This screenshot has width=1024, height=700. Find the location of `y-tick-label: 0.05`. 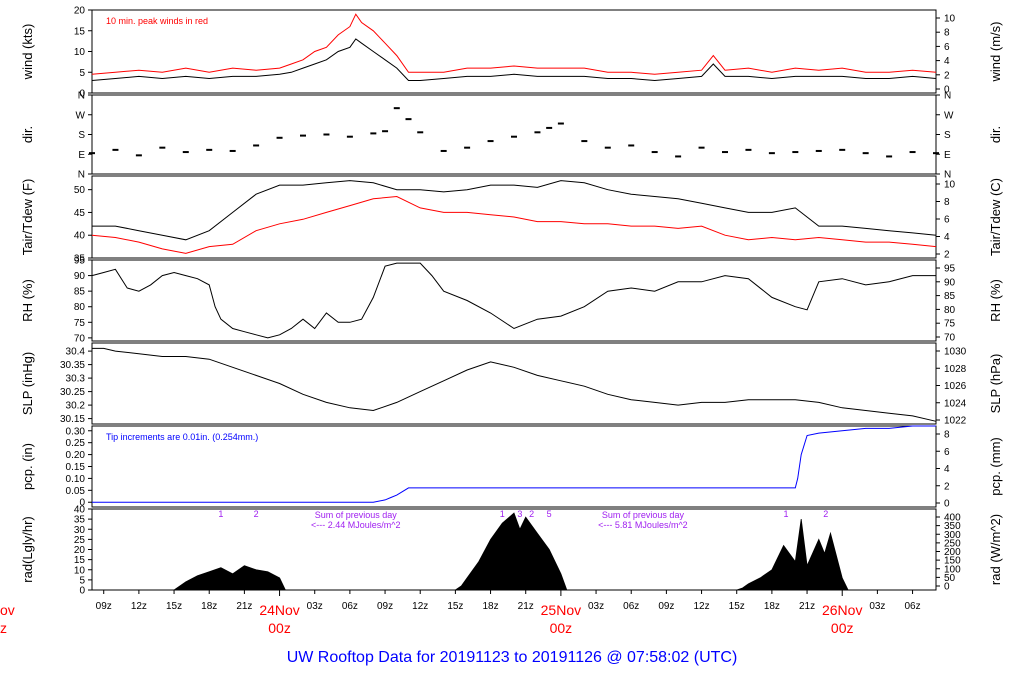

y-tick-label: 0.05 is located at coordinates (76, 491).